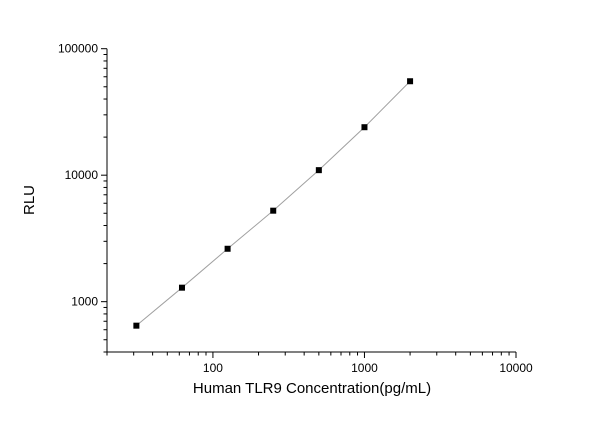  Describe the element at coordinates (84, 302) in the screenshot. I see `y-tick-label: 1000` at that location.